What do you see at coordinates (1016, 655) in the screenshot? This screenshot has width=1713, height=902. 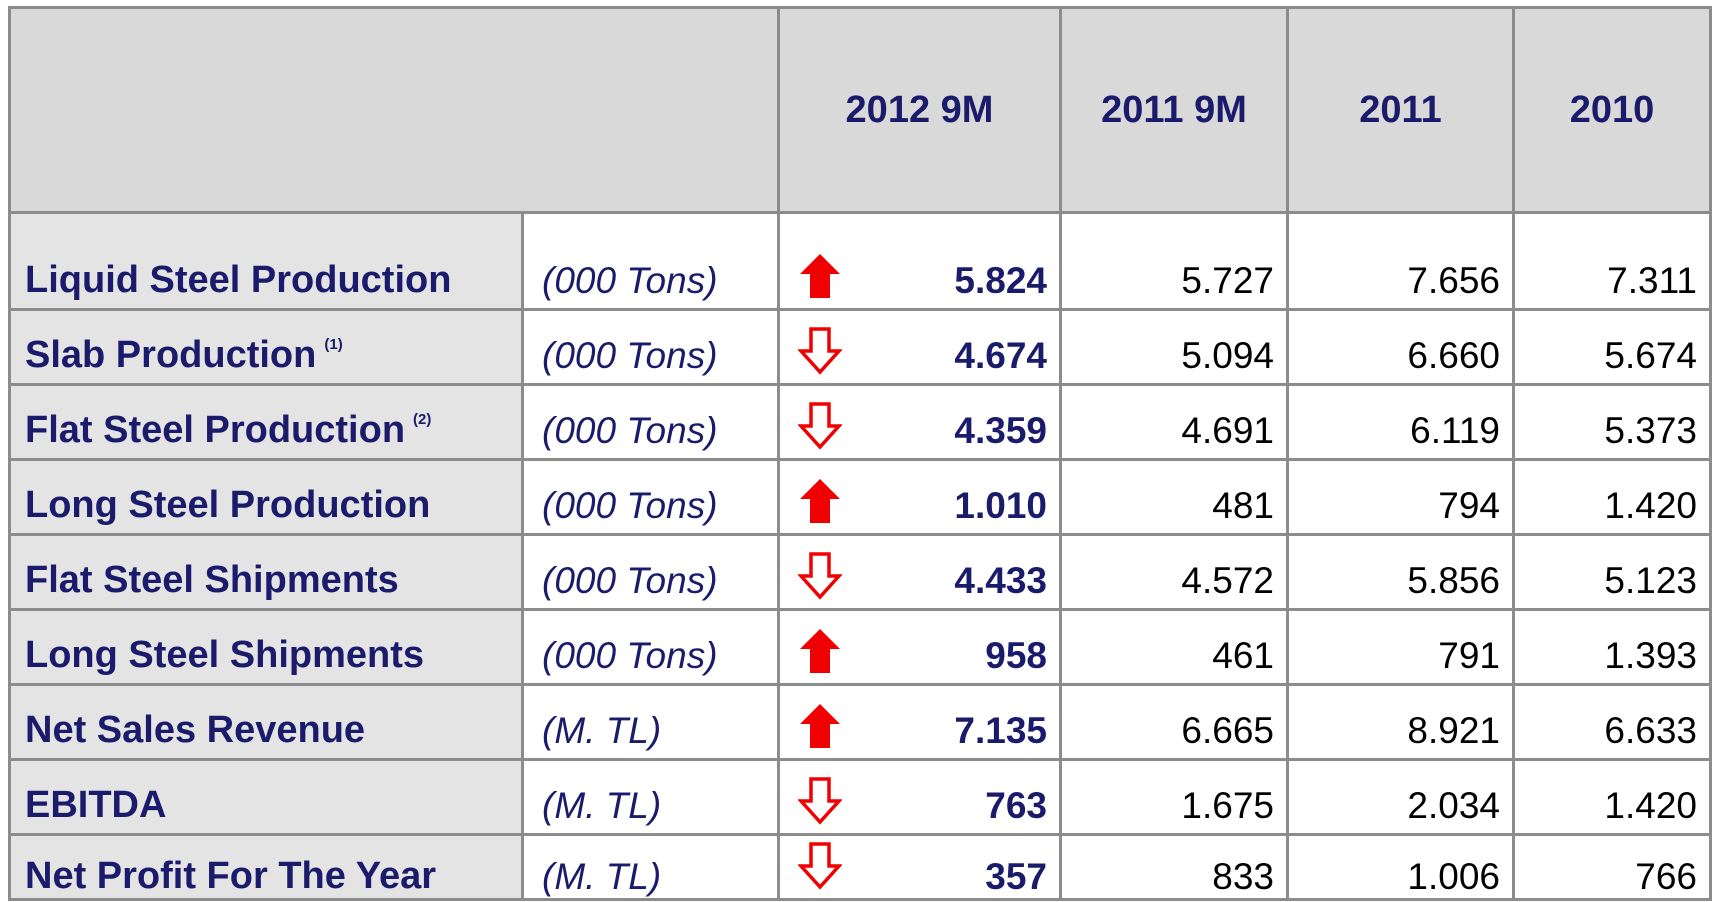 I see `value: 958` at bounding box center [1016, 655].